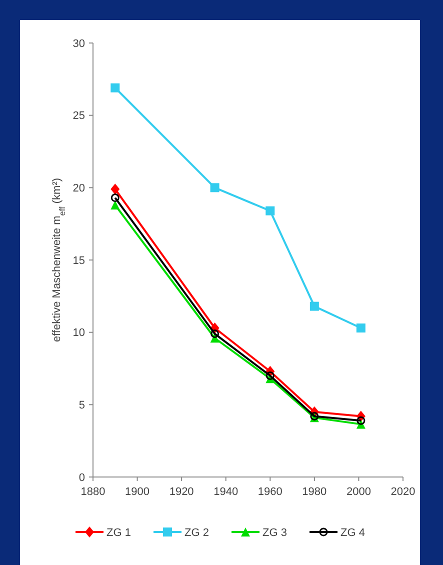 Image resolution: width=443 pixels, height=565 pixels. Describe the element at coordinates (314, 492) in the screenshot. I see `x-tick-label: 1980` at that location.